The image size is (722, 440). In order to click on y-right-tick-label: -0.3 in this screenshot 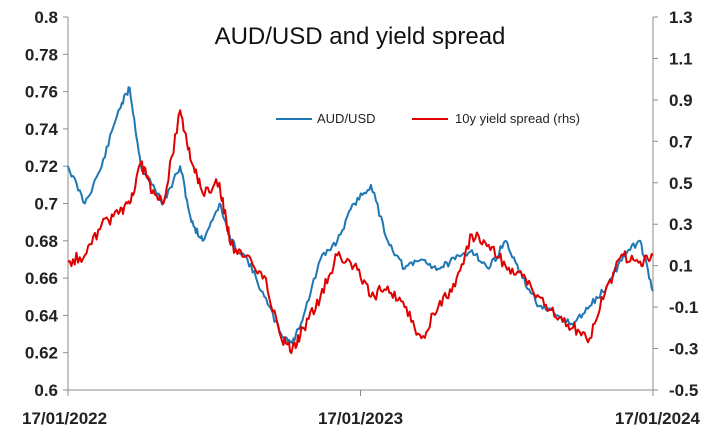, I will do `click(683, 349)`.